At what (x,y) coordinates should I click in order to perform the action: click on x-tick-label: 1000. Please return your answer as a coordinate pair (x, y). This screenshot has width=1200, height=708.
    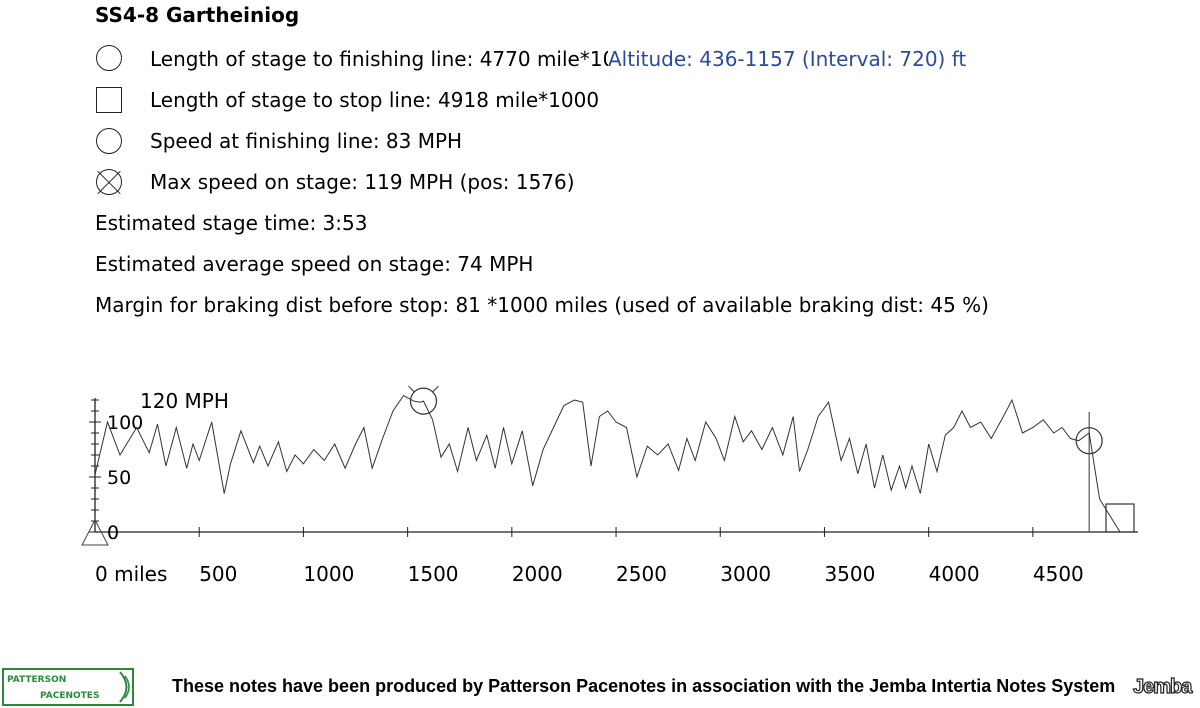
    Looking at the image, I should click on (328, 574).